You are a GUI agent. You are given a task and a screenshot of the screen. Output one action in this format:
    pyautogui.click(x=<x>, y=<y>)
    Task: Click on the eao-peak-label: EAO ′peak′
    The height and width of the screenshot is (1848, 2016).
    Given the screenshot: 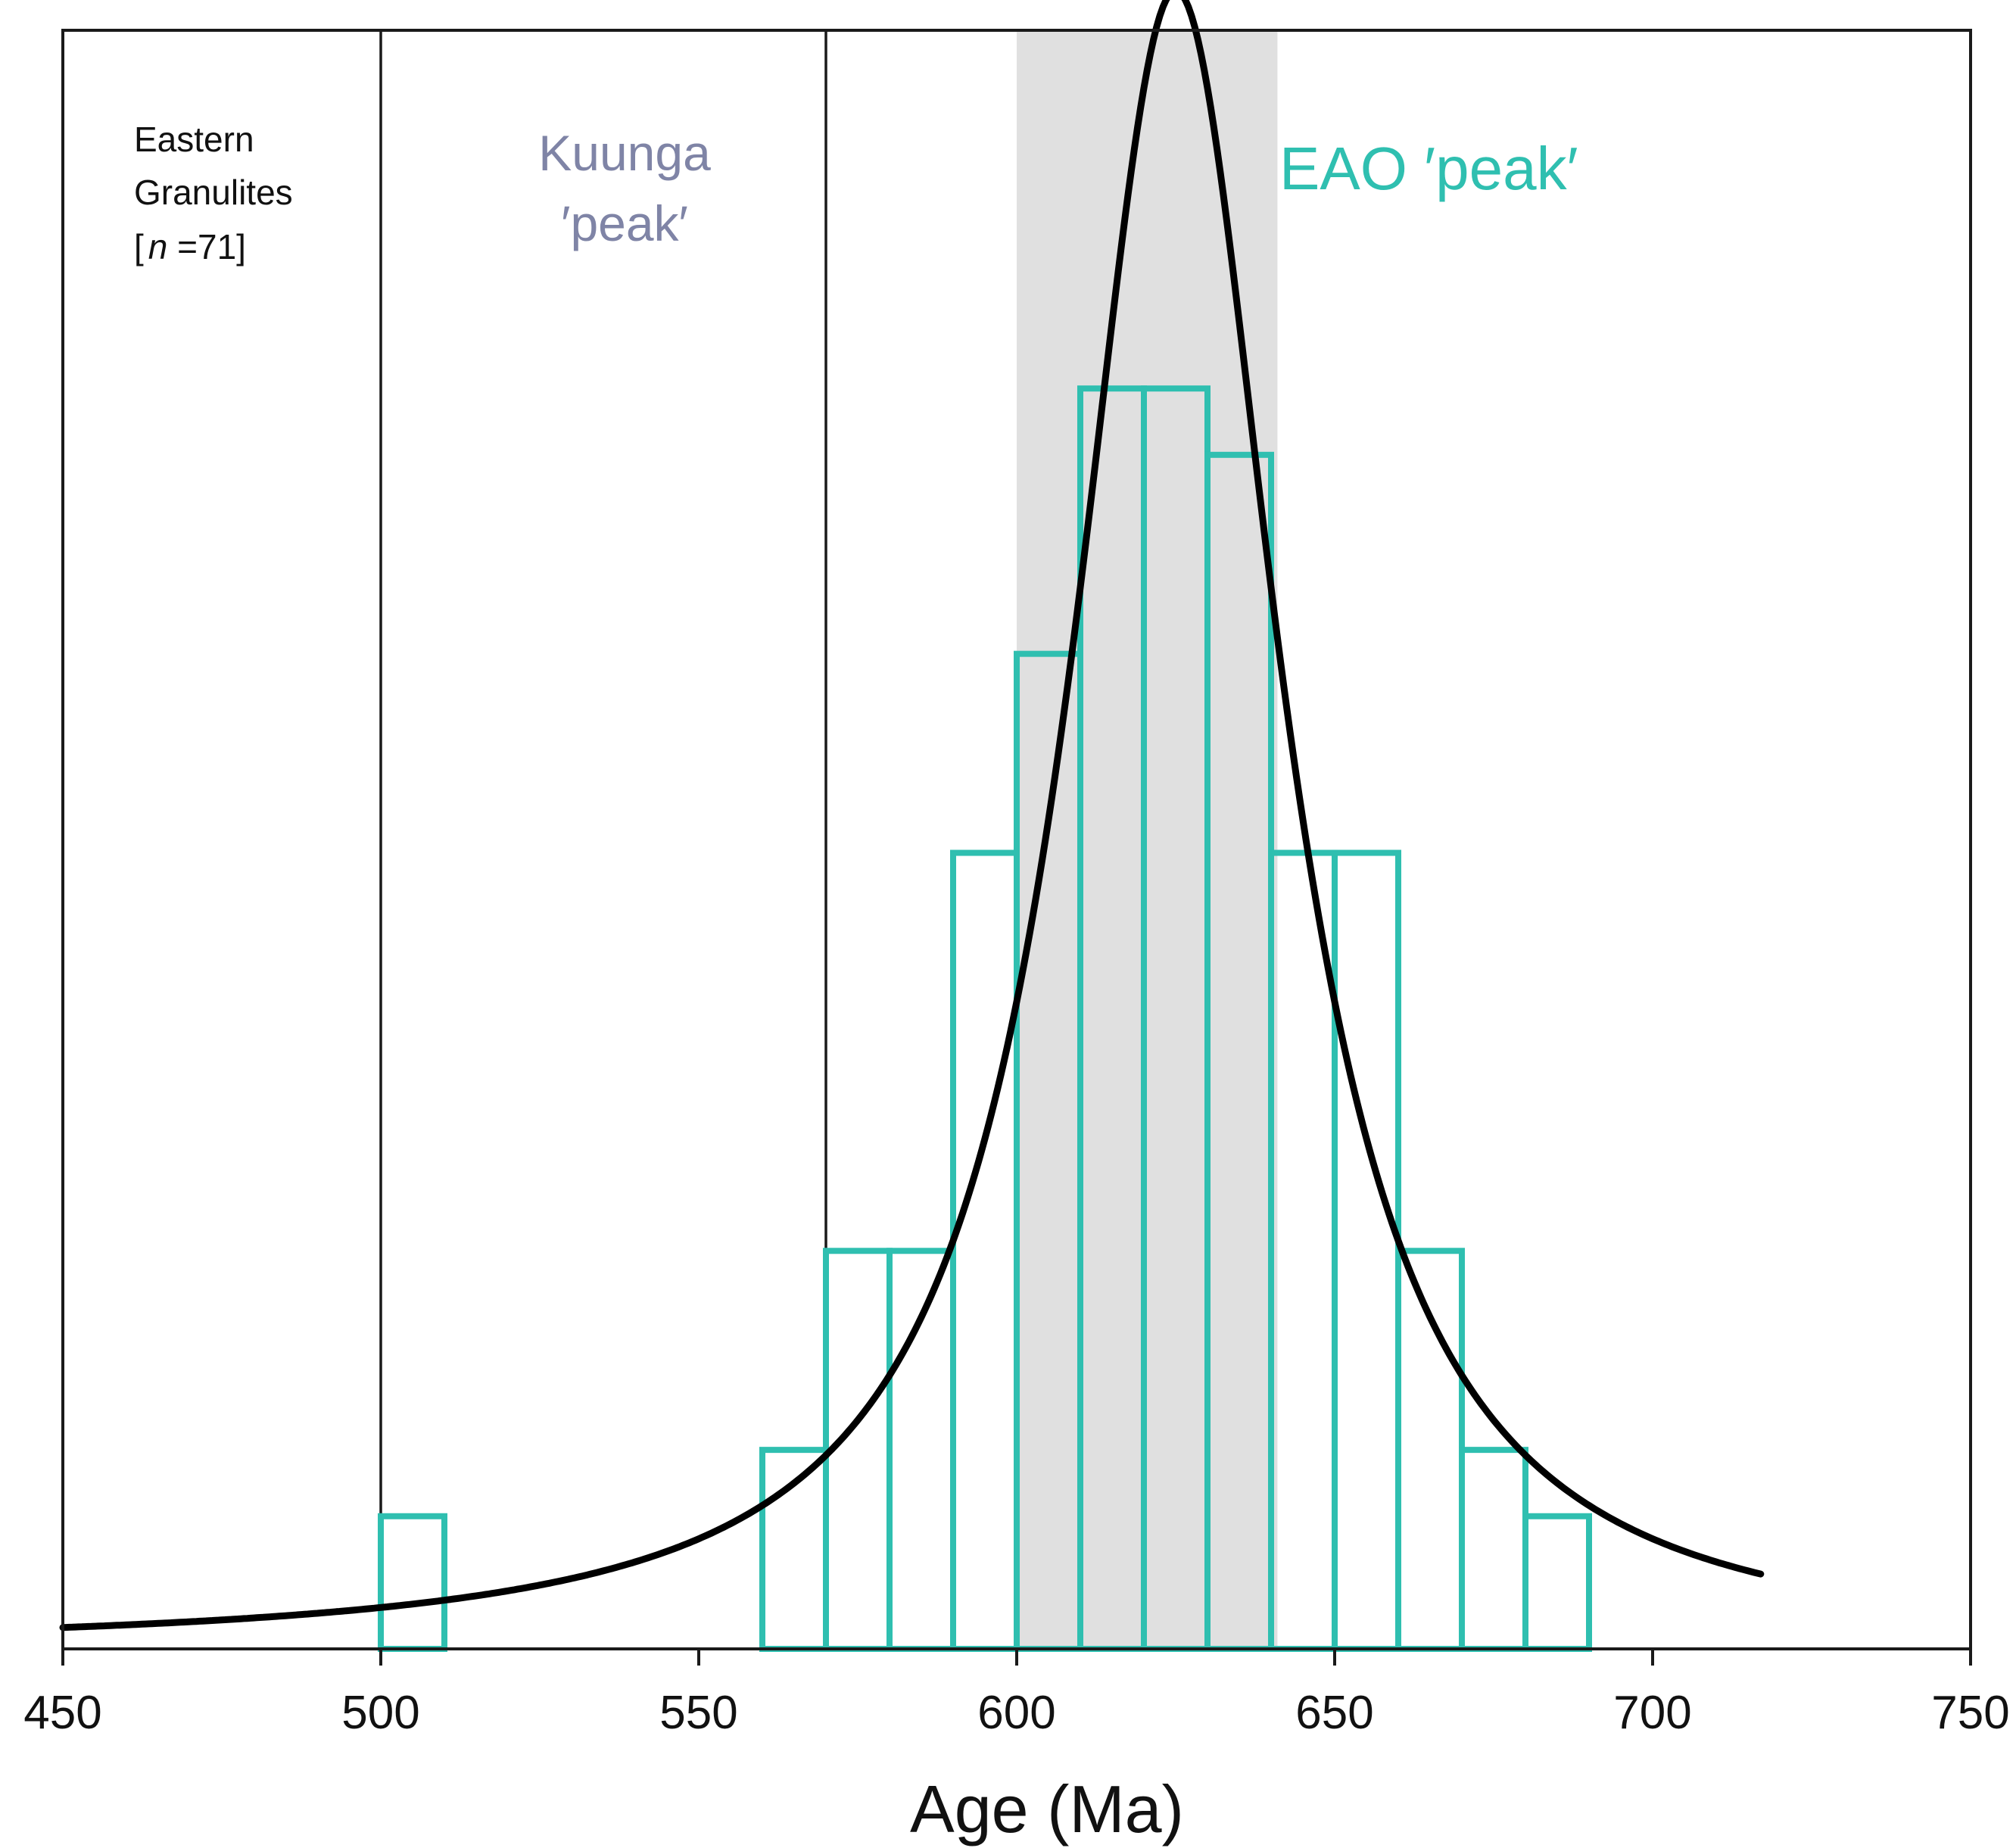 What is the action you would take?
    pyautogui.click(x=1428, y=168)
    